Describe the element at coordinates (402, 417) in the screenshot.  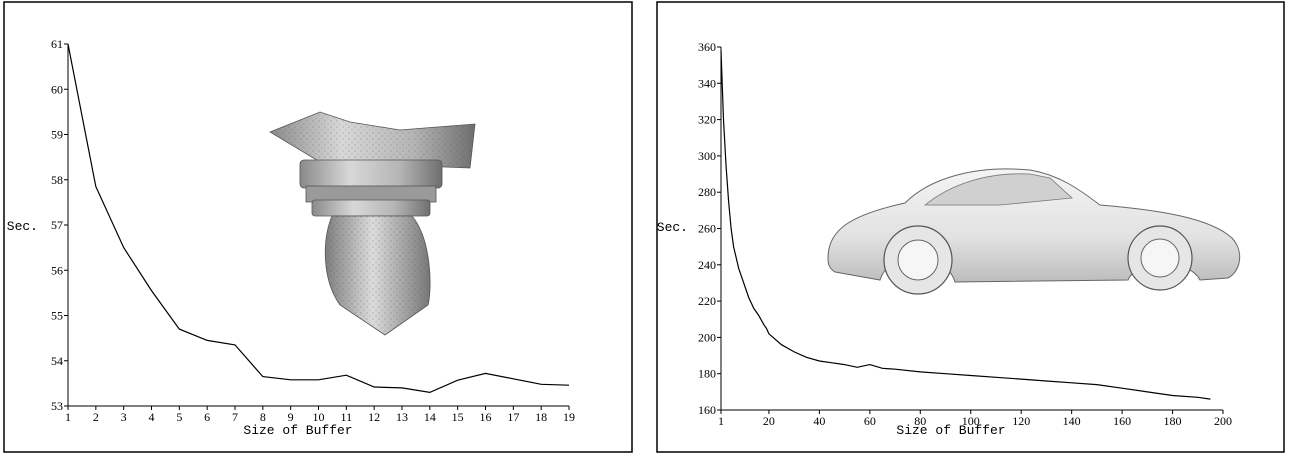
I see `x-tick-label: 13` at that location.